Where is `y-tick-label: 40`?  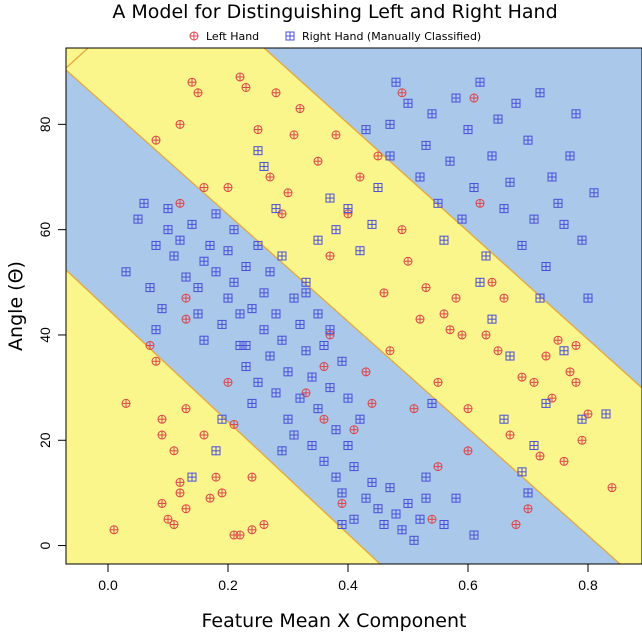 y-tick-label: 40 is located at coordinates (45, 335).